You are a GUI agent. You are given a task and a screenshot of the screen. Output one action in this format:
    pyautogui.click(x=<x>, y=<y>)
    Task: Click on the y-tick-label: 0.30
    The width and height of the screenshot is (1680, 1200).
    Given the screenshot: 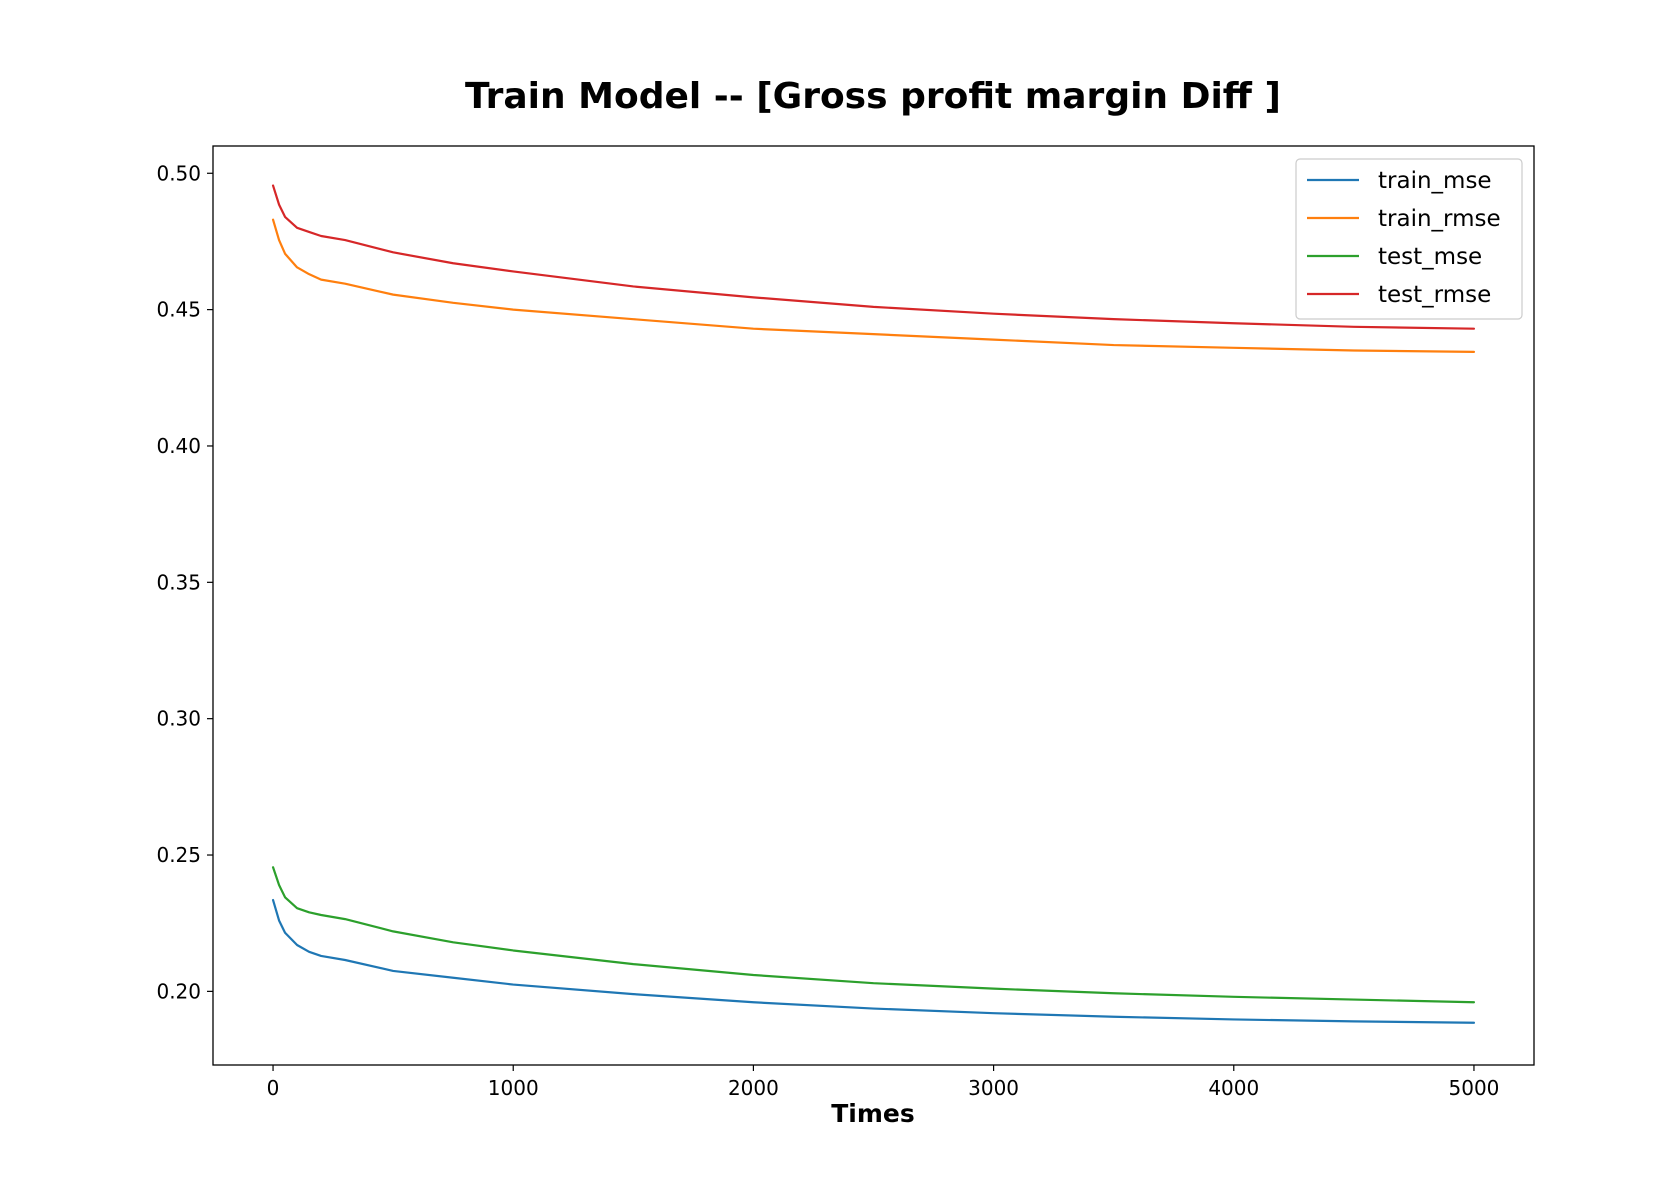 What is the action you would take?
    pyautogui.click(x=178, y=719)
    